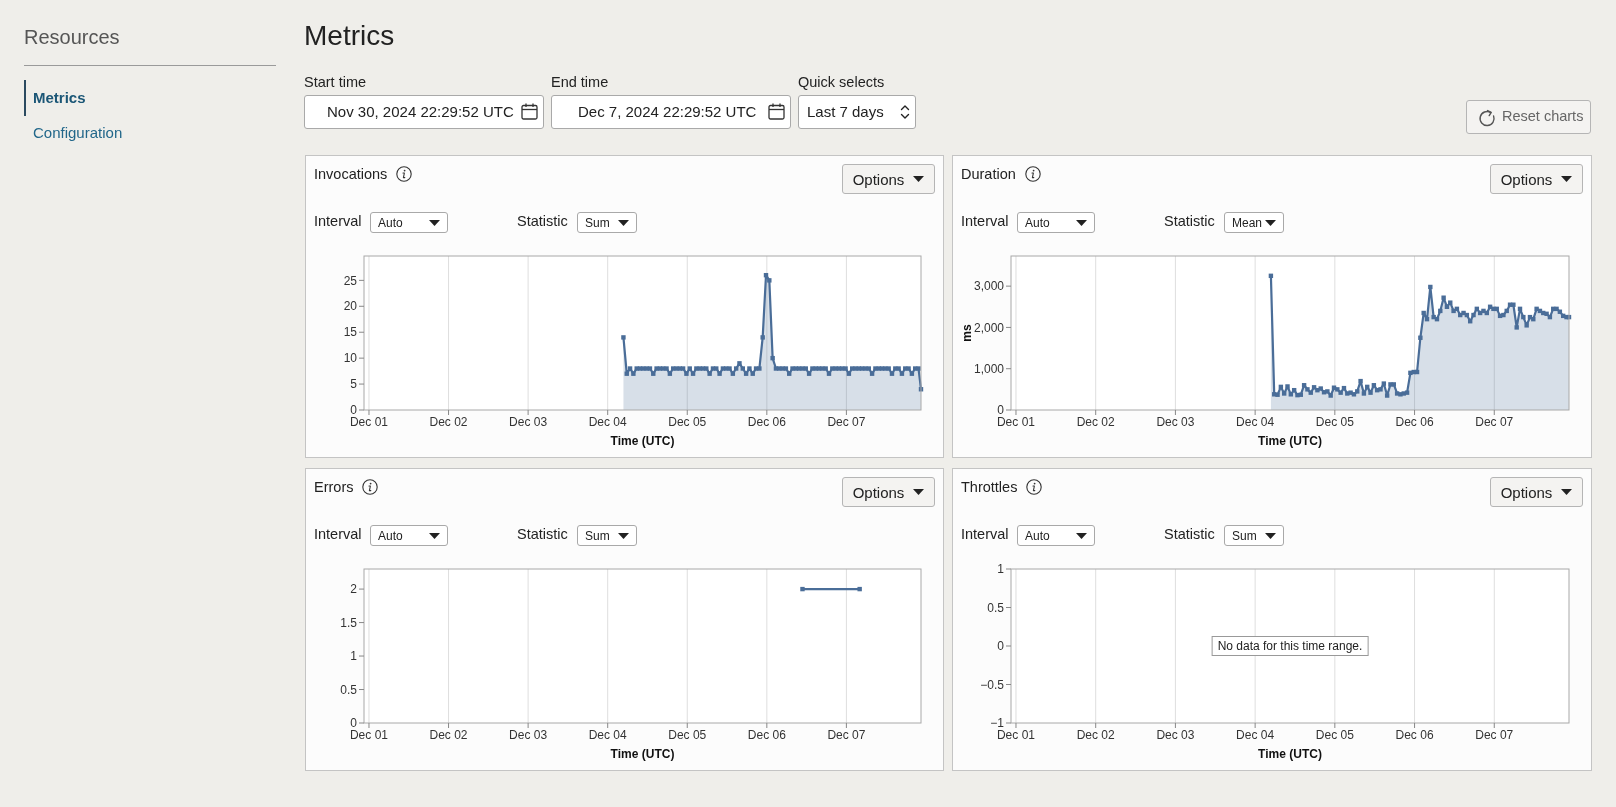  Describe the element at coordinates (1528, 117) in the screenshot. I see `reset-button: Reset charts` at that location.